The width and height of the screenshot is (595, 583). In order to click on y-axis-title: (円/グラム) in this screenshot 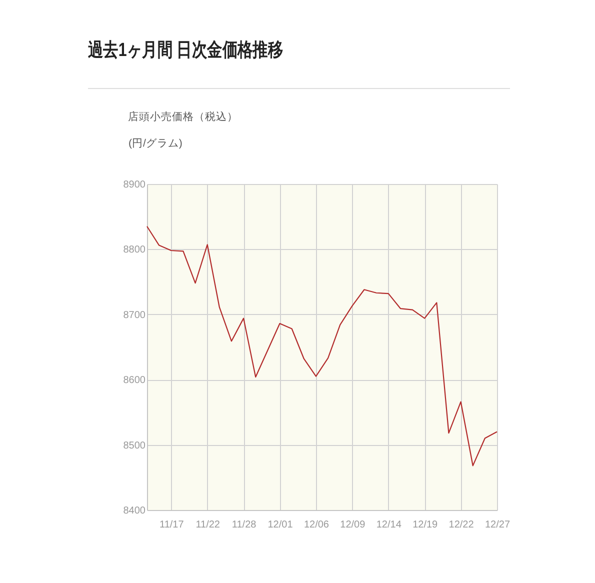, I will do `click(155, 144)`.